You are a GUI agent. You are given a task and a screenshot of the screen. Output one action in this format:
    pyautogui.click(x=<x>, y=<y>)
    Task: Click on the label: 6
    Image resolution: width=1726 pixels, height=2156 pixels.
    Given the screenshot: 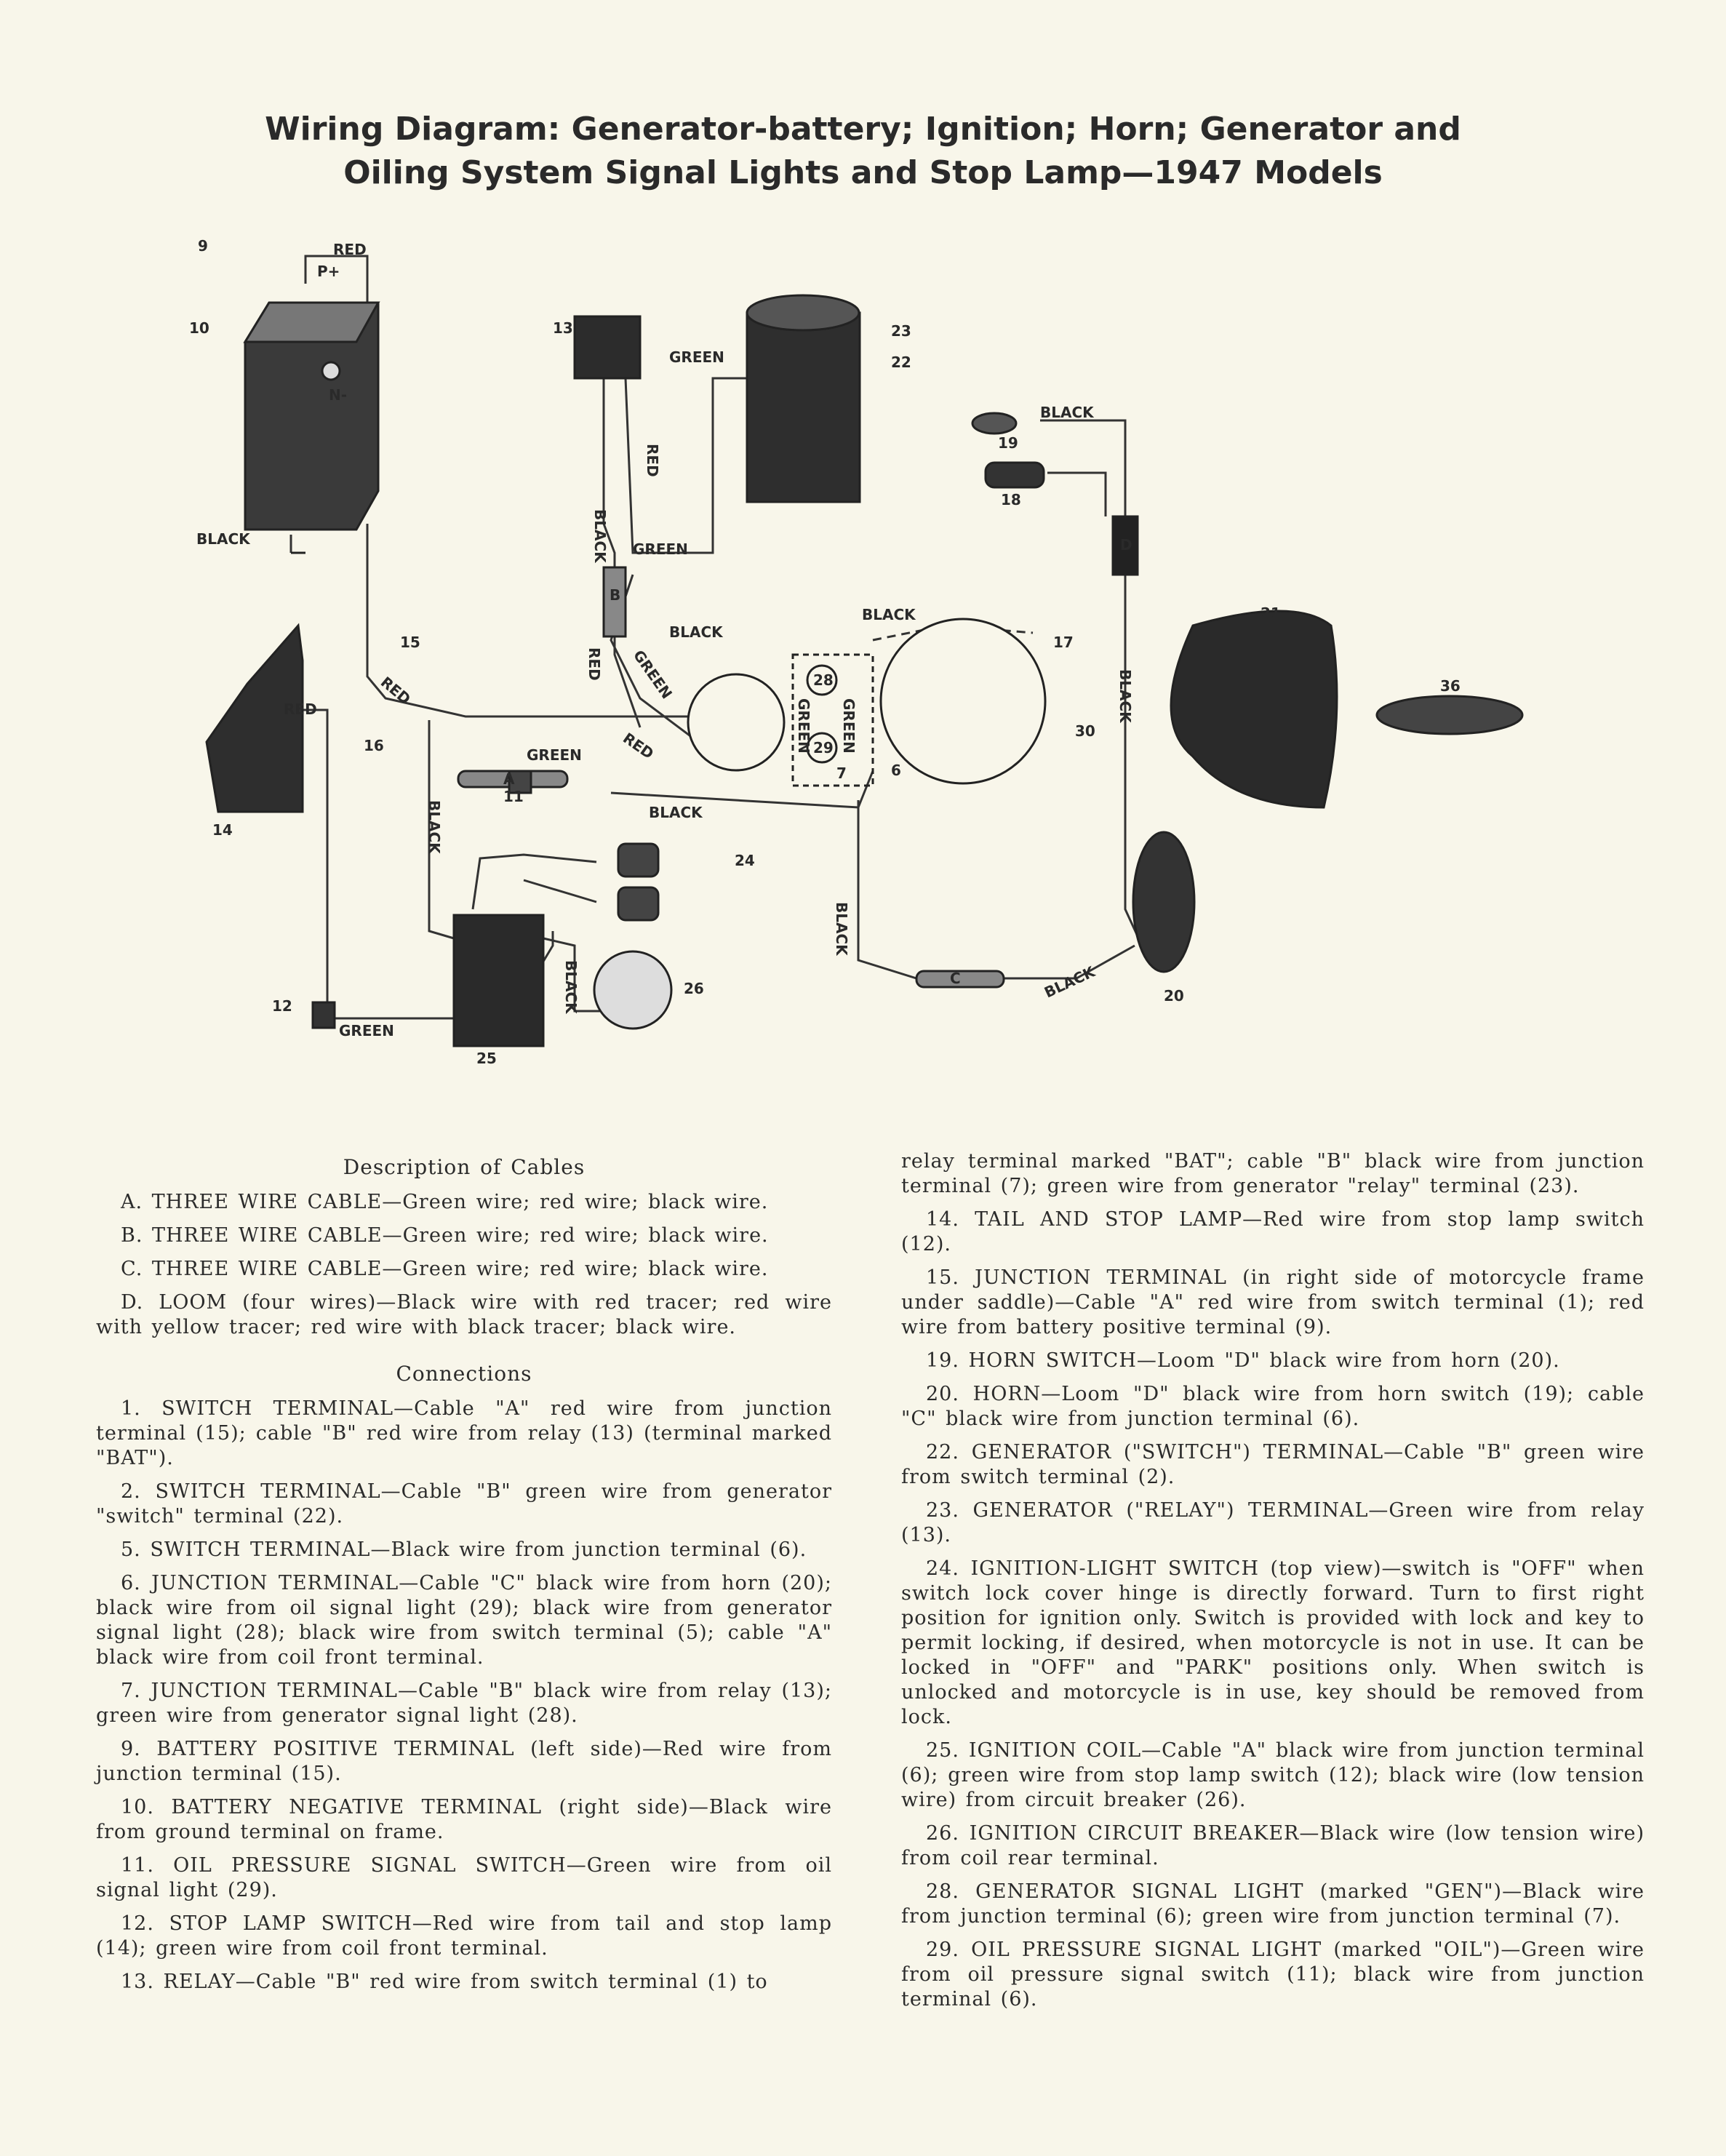 What is the action you would take?
    pyautogui.click(x=896, y=770)
    